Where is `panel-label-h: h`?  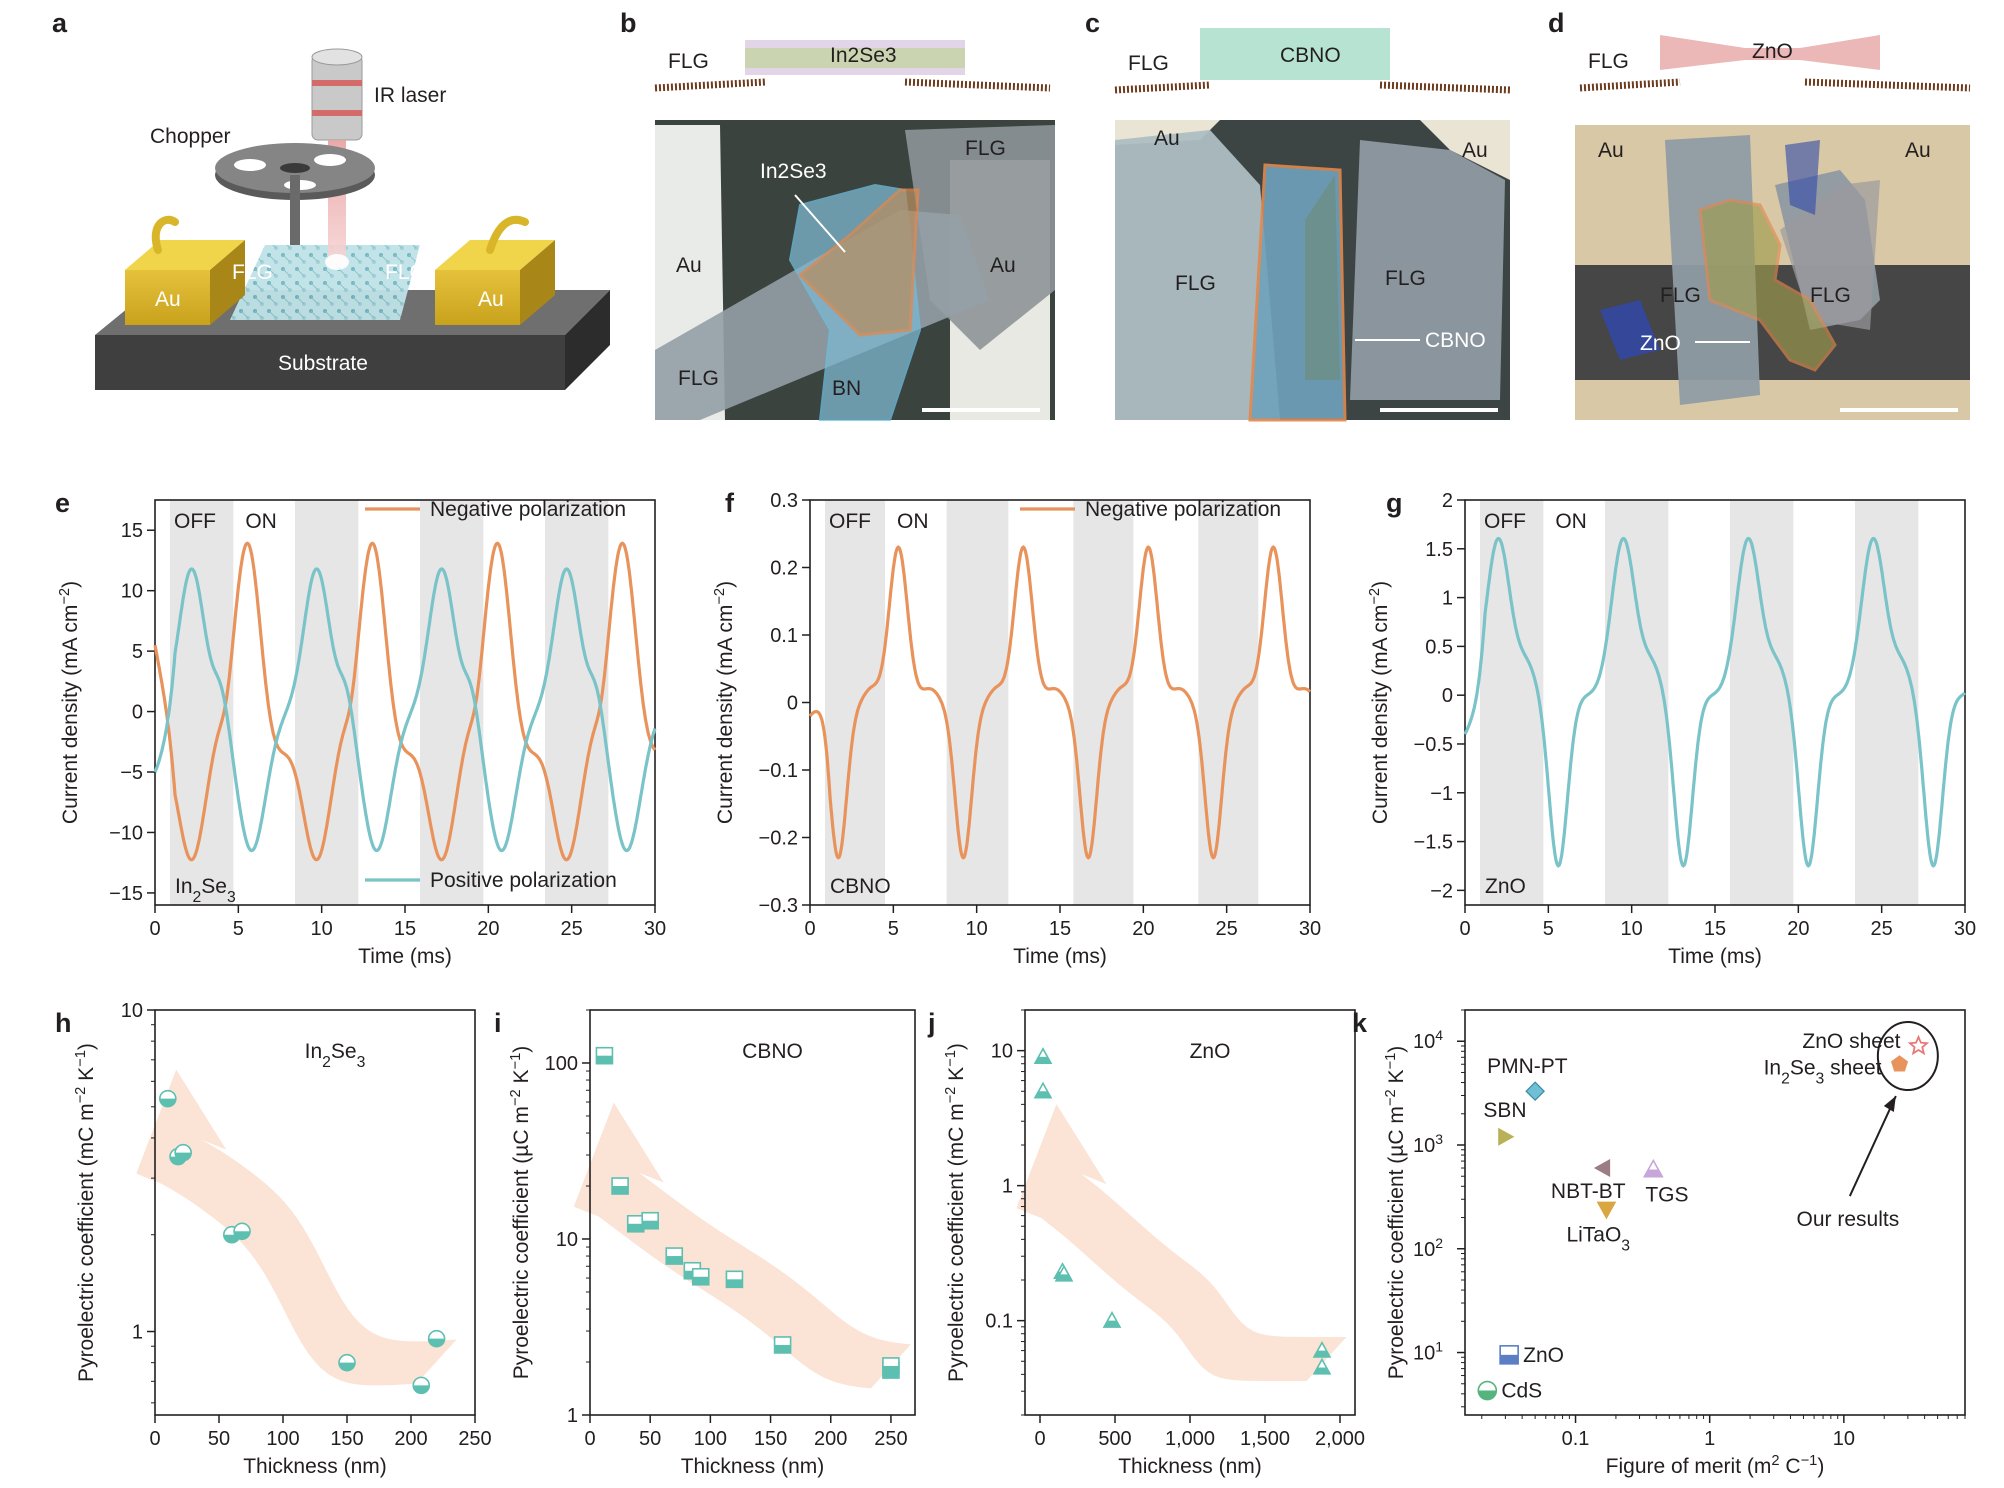 panel-label-h: h is located at coordinates (63, 1023).